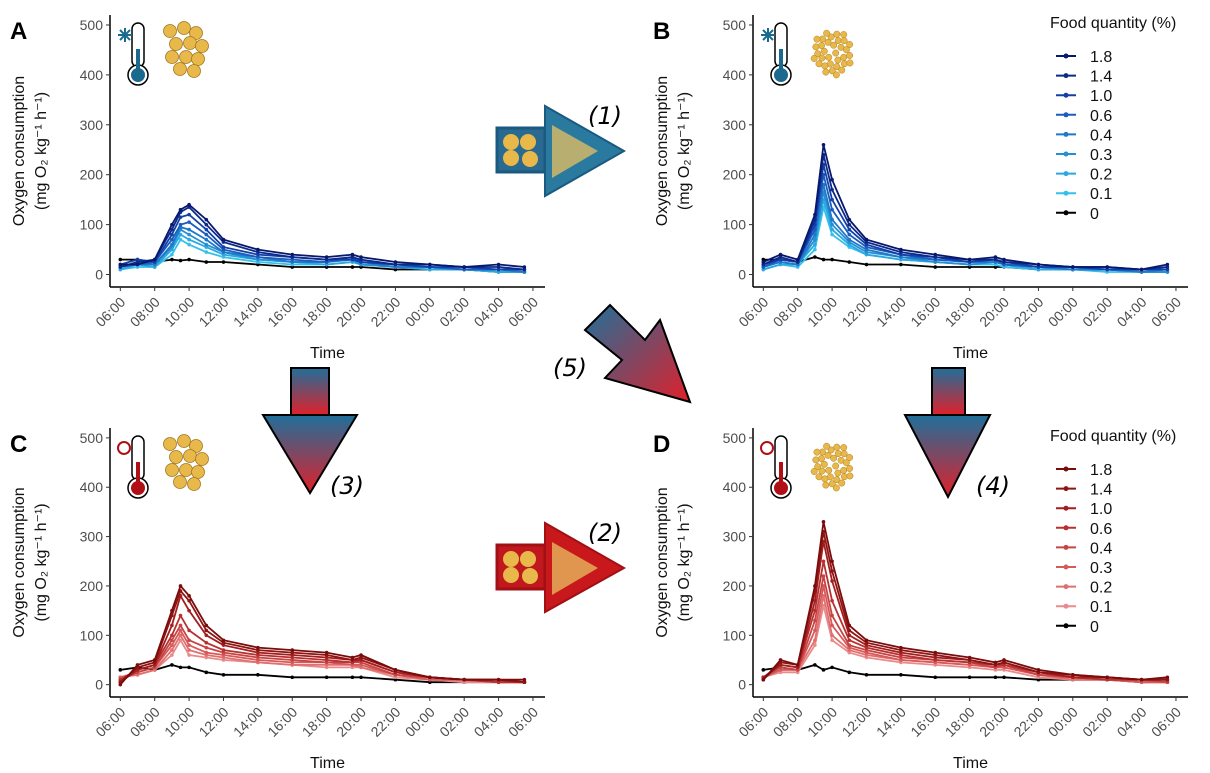 Image resolution: width=1210 pixels, height=773 pixels. Describe the element at coordinates (351, 722) in the screenshot. I see `x-tick-label: 20:00` at that location.